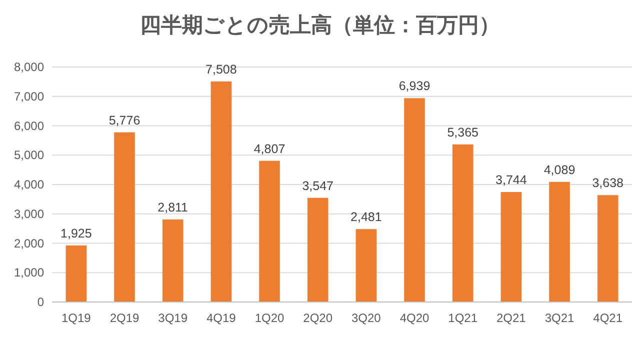  I want to click on data-label: 1,925, so click(76, 233).